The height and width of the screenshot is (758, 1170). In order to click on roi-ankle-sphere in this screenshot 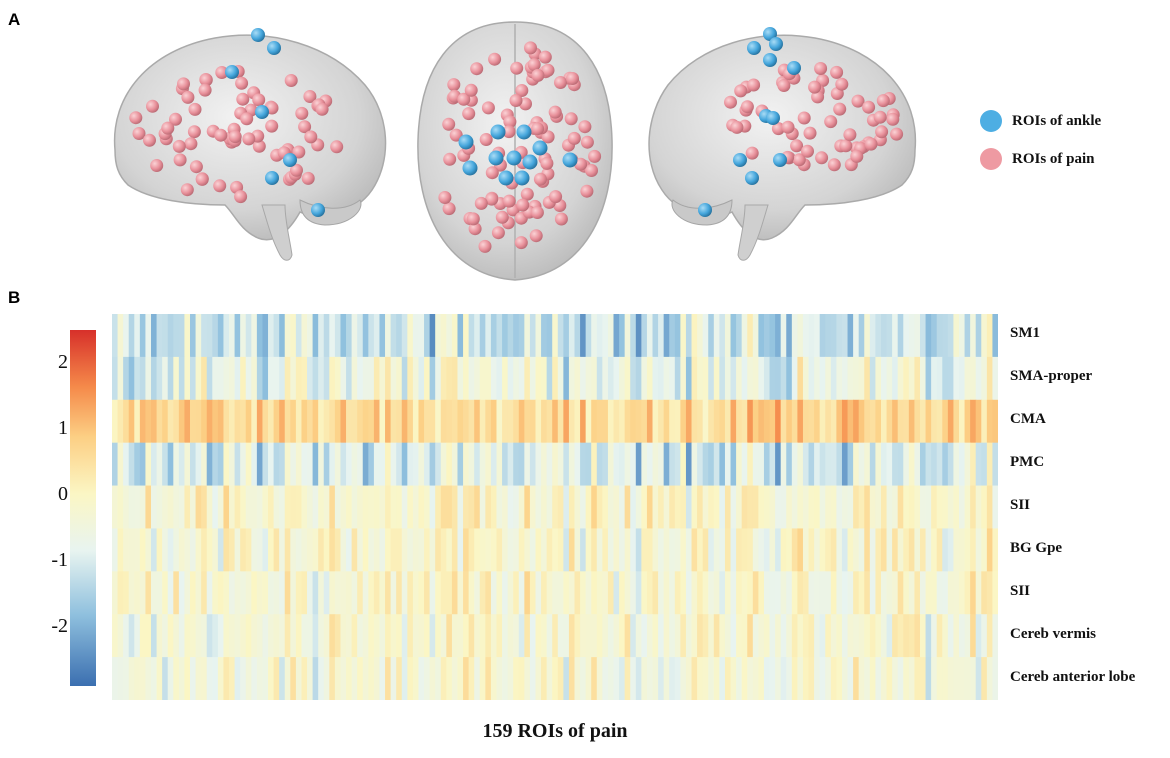, I will do `click(524, 132)`.